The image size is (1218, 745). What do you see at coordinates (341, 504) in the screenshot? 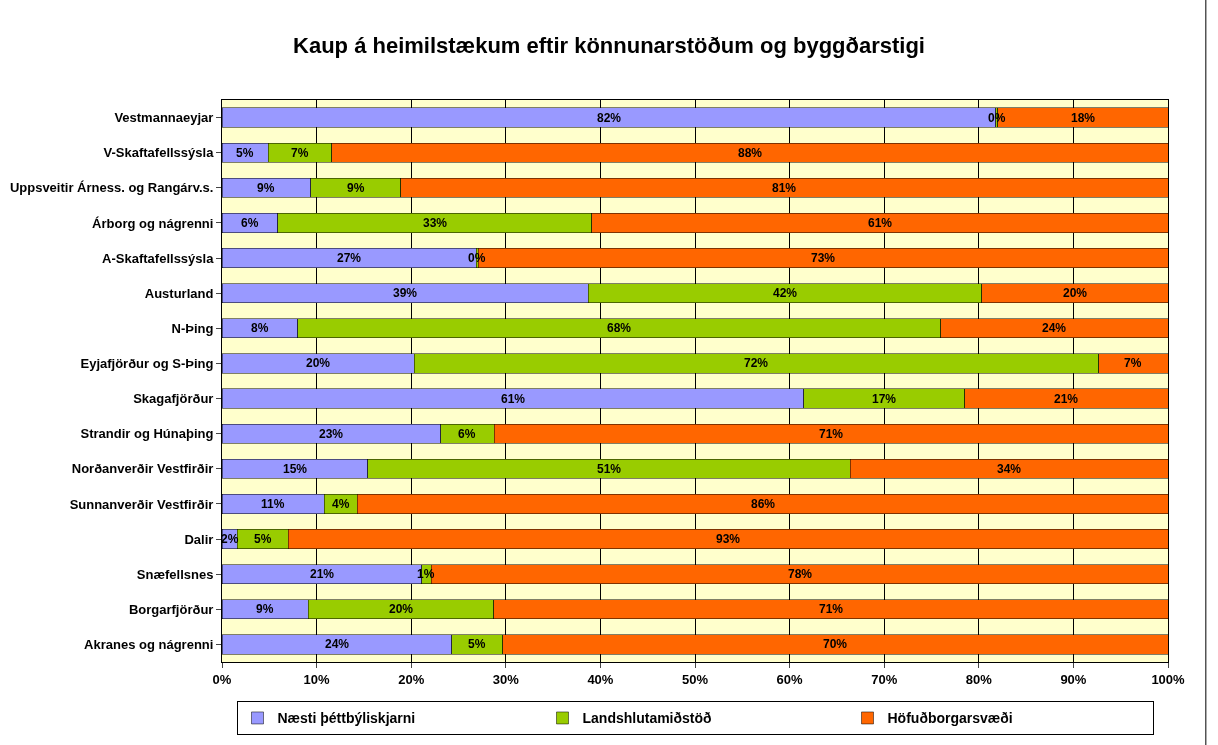
I see `data-label: 4%` at bounding box center [341, 504].